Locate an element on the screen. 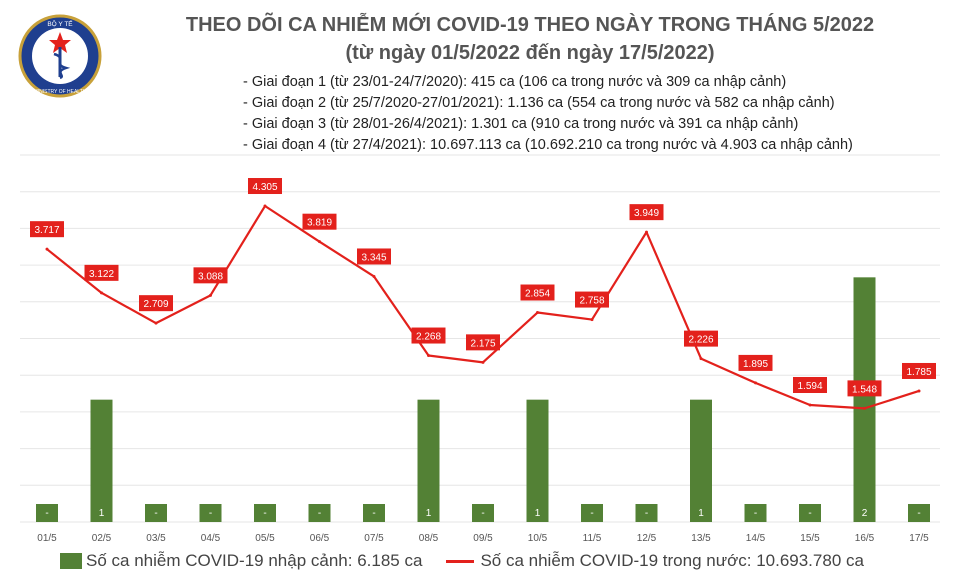 This screenshot has height=576, width=960. line-value-label: 3.345 is located at coordinates (373, 257).